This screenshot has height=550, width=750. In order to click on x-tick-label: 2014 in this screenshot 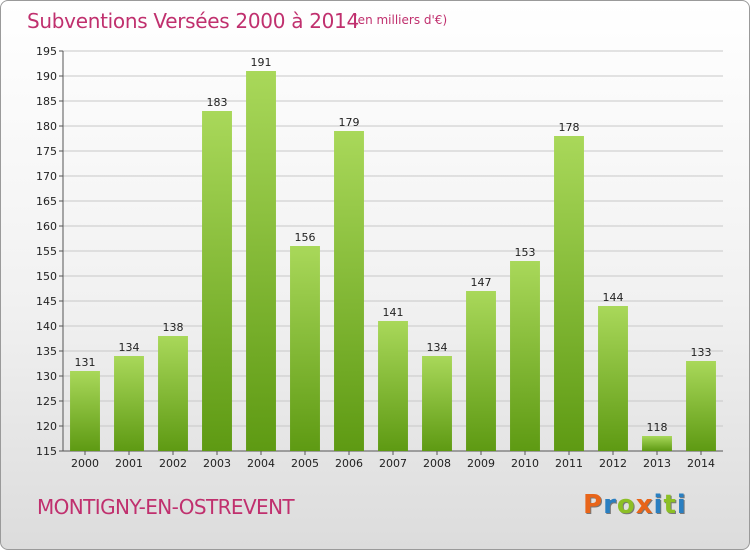, I will do `click(701, 463)`.